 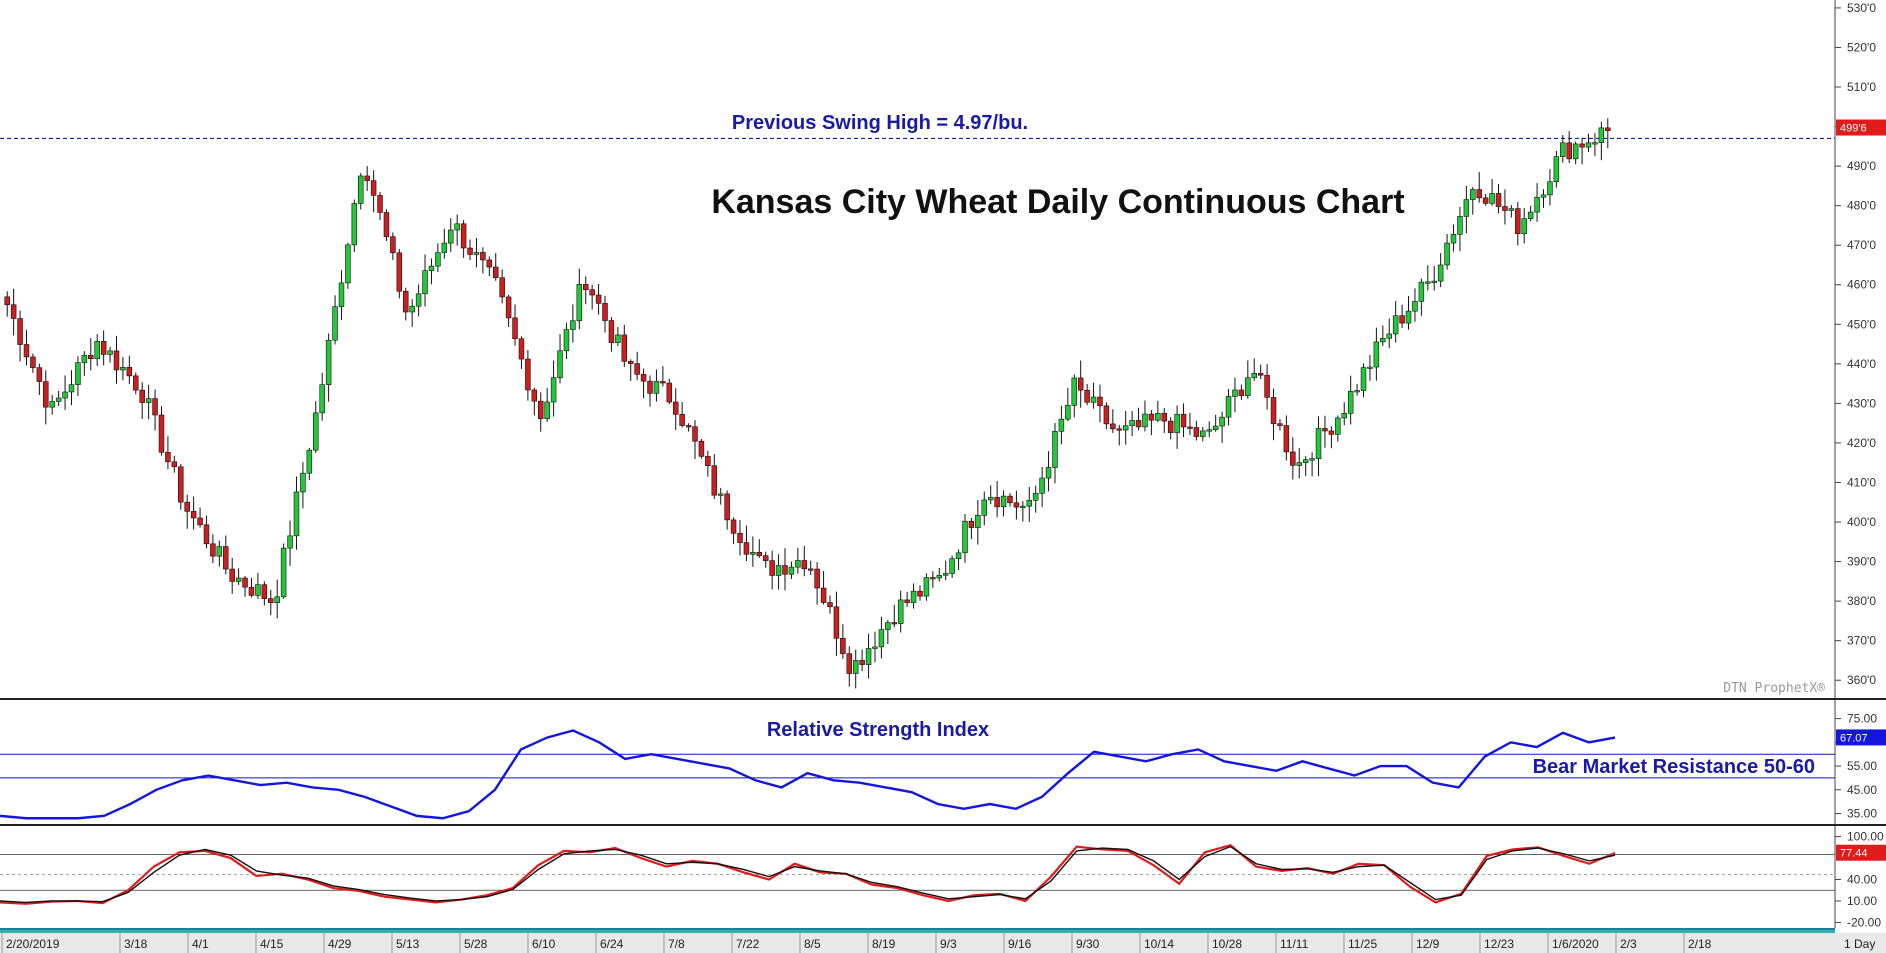 I want to click on rsi-y-tick-label: 45.00, so click(x=1862, y=790).